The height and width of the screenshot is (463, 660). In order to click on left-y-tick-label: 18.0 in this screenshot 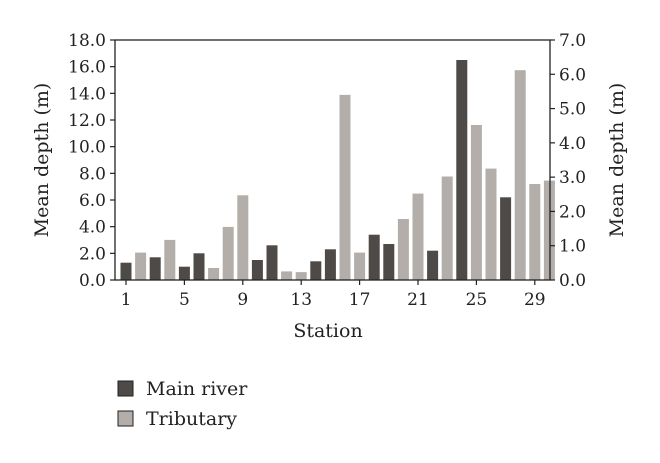, I will do `click(87, 41)`.